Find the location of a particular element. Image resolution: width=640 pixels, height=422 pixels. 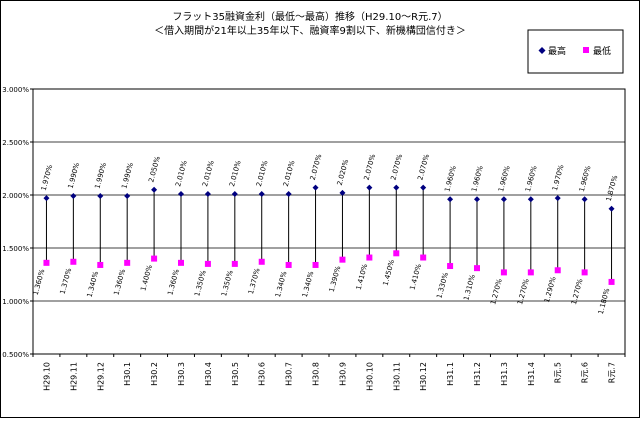

x-tick-label: H31.1 is located at coordinates (450, 374).